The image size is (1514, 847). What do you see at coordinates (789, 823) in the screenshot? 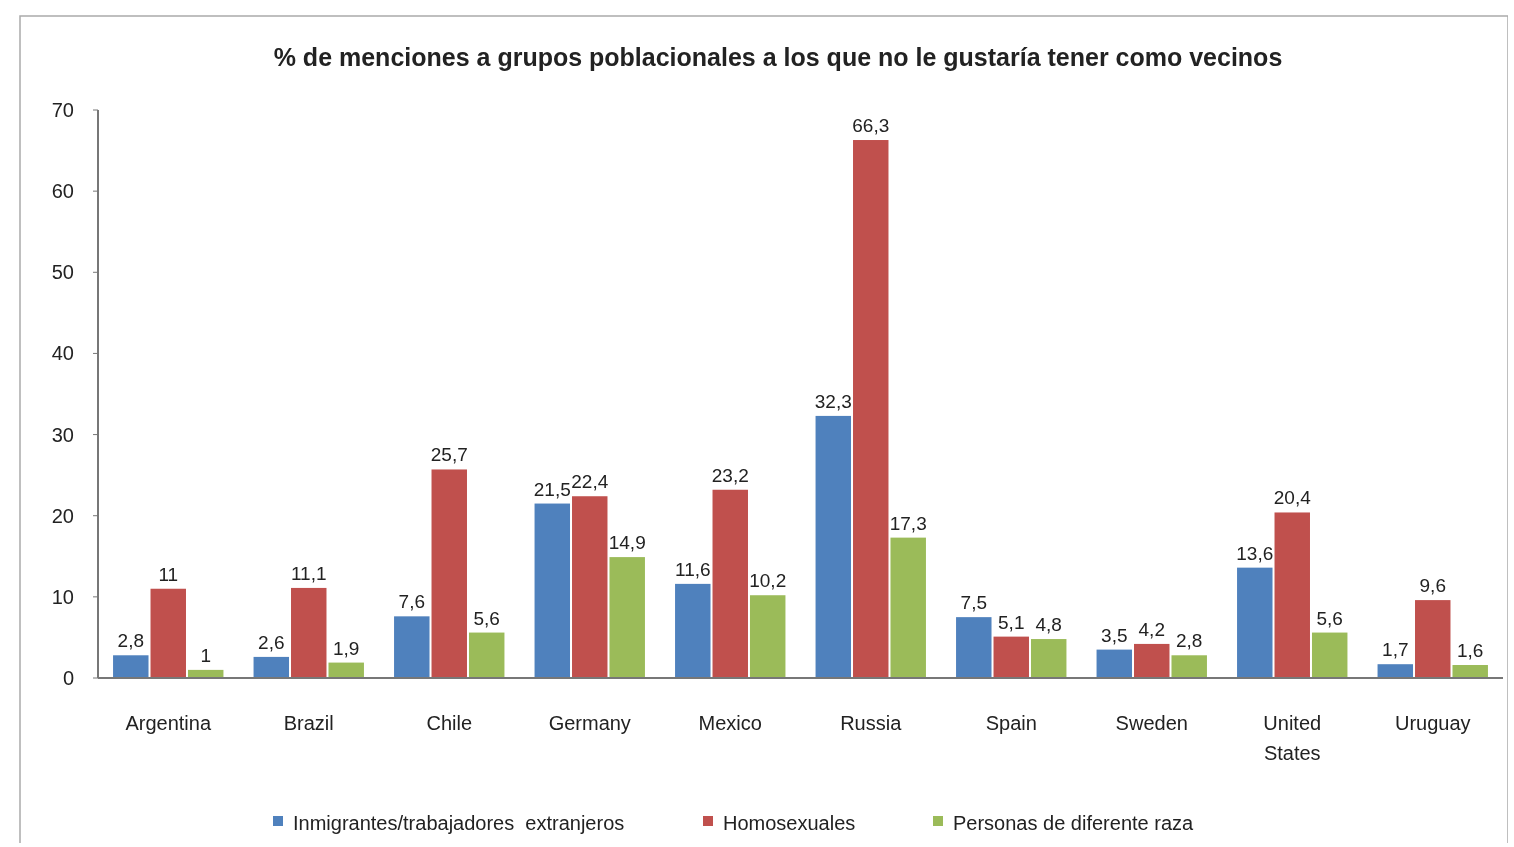
I see `legend-label: Homosexuales` at bounding box center [789, 823].